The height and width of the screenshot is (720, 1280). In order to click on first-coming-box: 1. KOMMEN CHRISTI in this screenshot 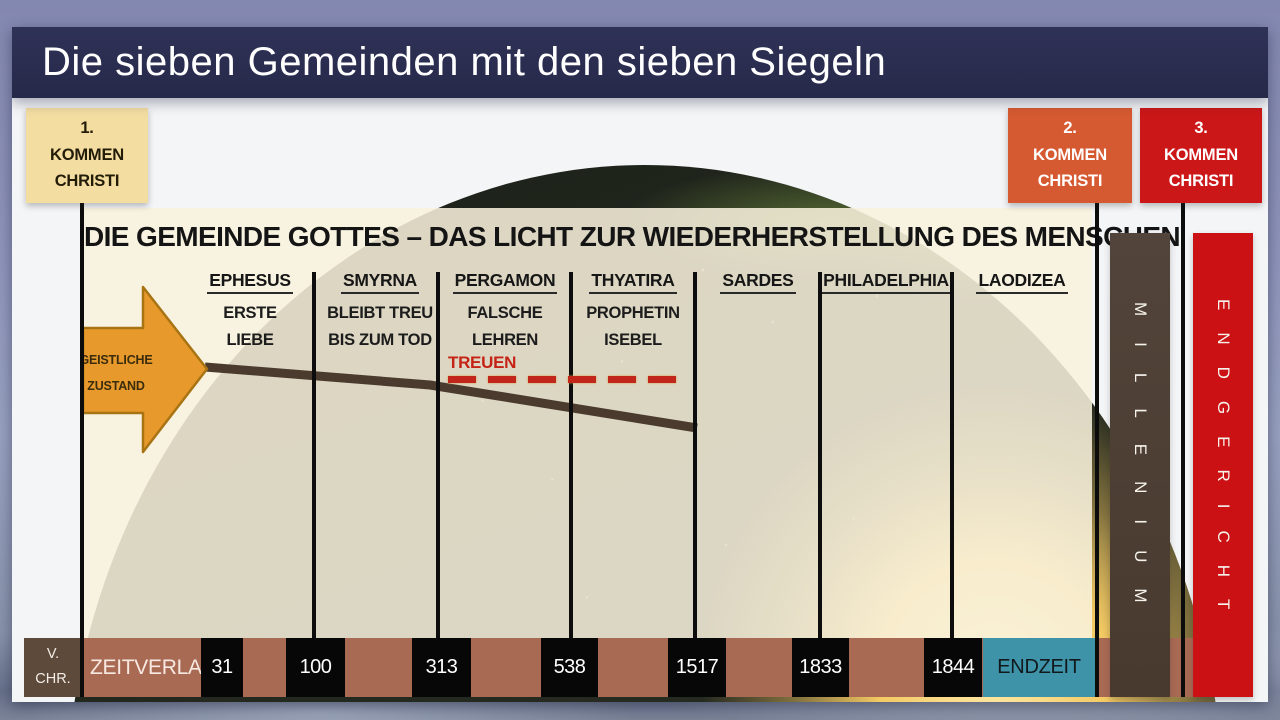, I will do `click(87, 155)`.